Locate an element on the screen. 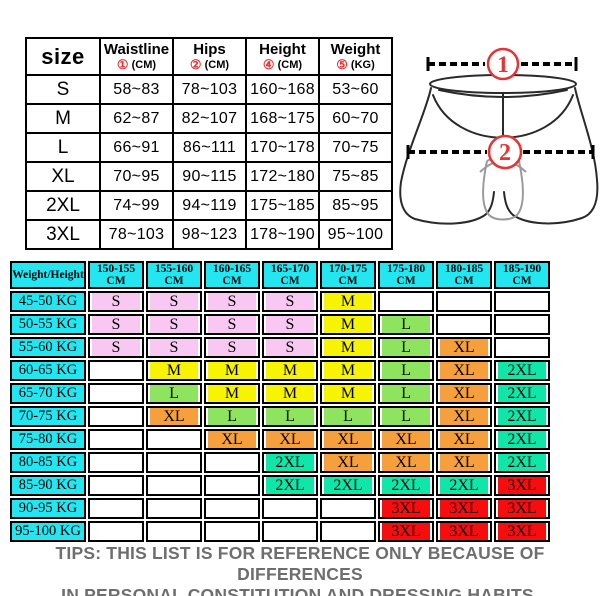  matrix-row: 65-70 KG L M M M L XL 2XL is located at coordinates (280, 393).